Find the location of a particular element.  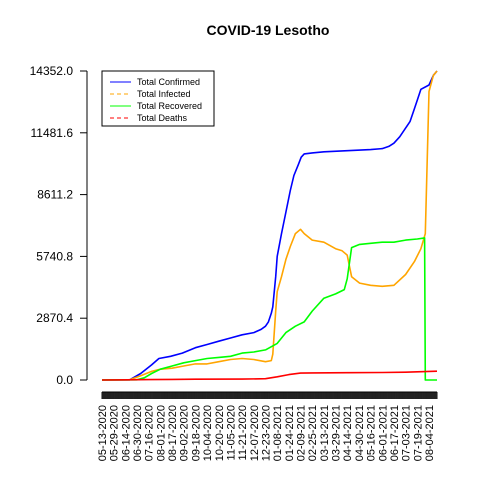

chart-title: COVID-19 Lesotho is located at coordinates (268, 30).